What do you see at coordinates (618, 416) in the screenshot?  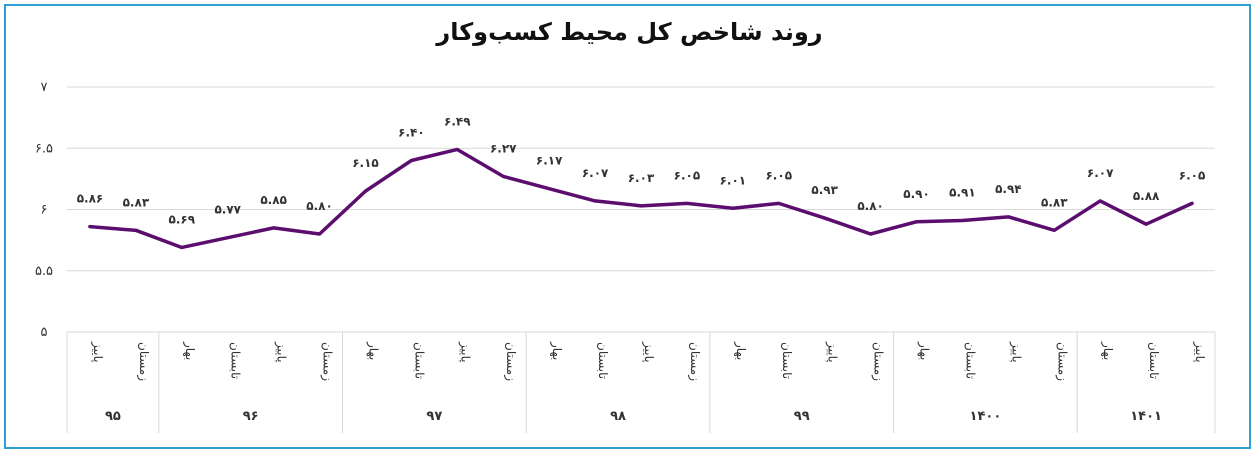 I see `x-tick-year: ۹۸` at bounding box center [618, 416].